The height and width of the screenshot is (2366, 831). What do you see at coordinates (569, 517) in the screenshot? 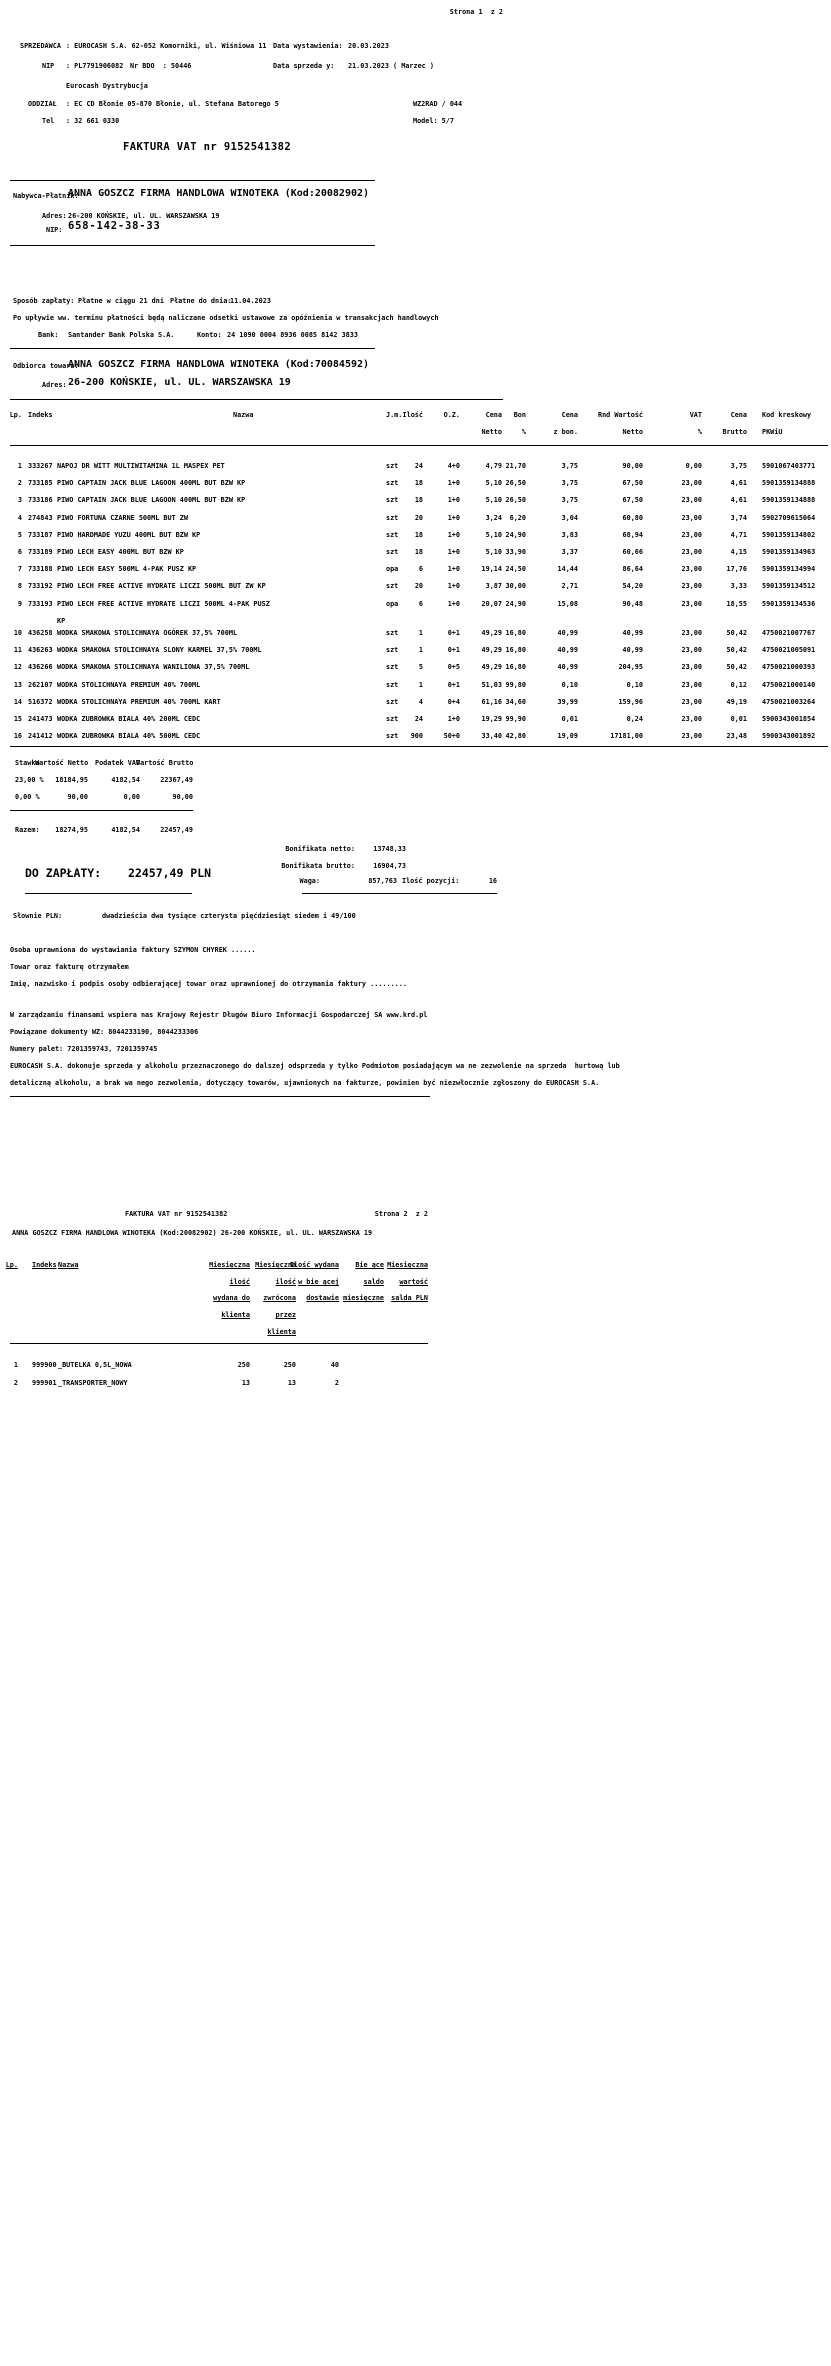
I see `item-czb: 3,04` at bounding box center [569, 517].